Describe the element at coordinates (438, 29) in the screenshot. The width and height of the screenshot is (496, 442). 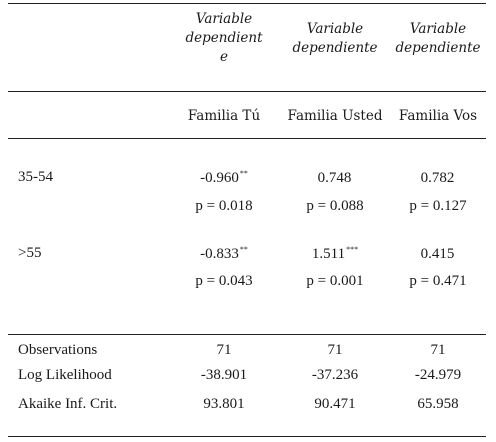
I see `header-col3-line1: Variable` at that location.